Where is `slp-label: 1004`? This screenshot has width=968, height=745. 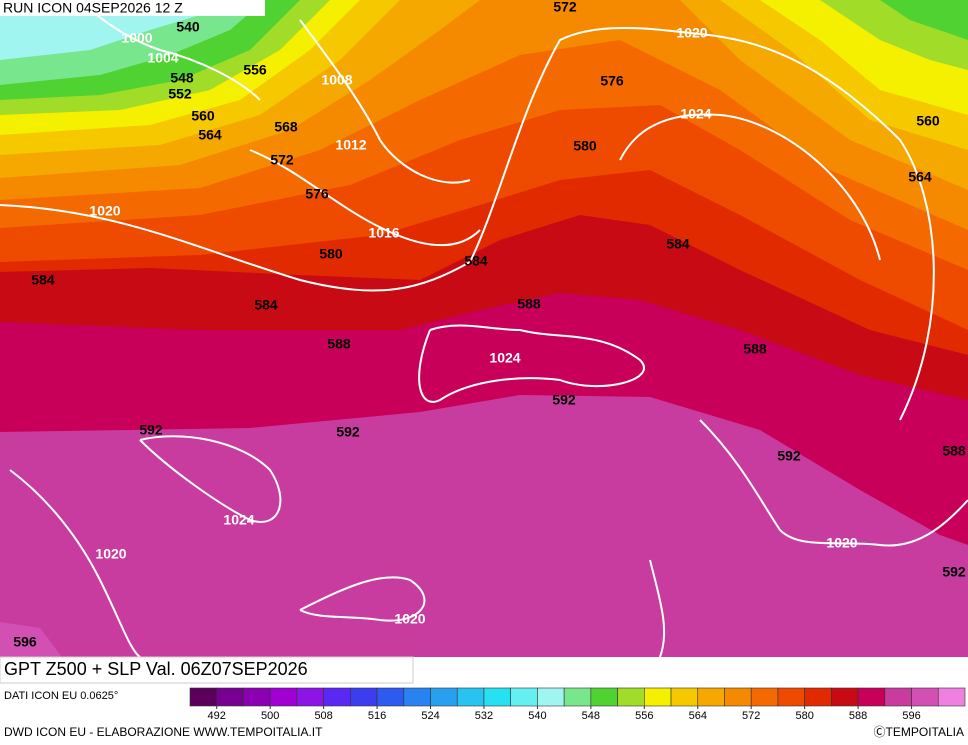
slp-label: 1004 is located at coordinates (162, 58).